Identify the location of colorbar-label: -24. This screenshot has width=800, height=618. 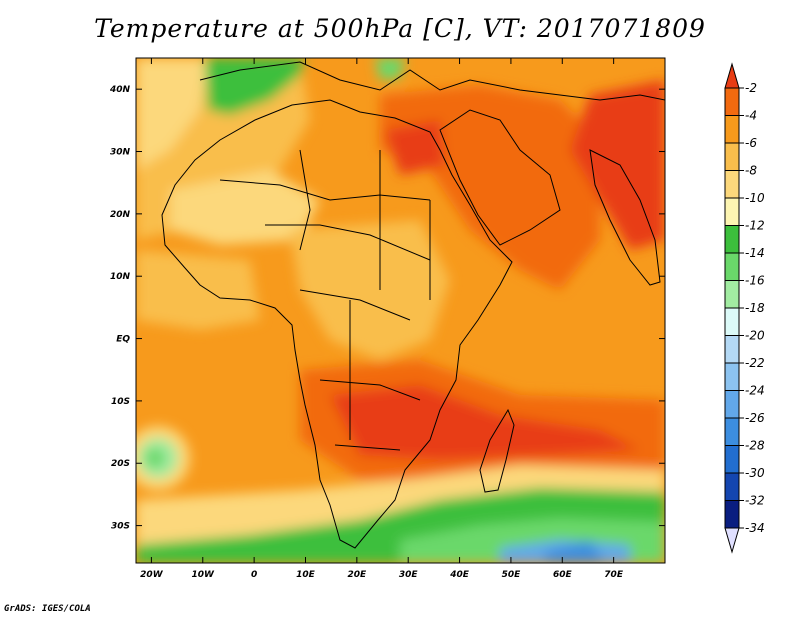
(755, 391).